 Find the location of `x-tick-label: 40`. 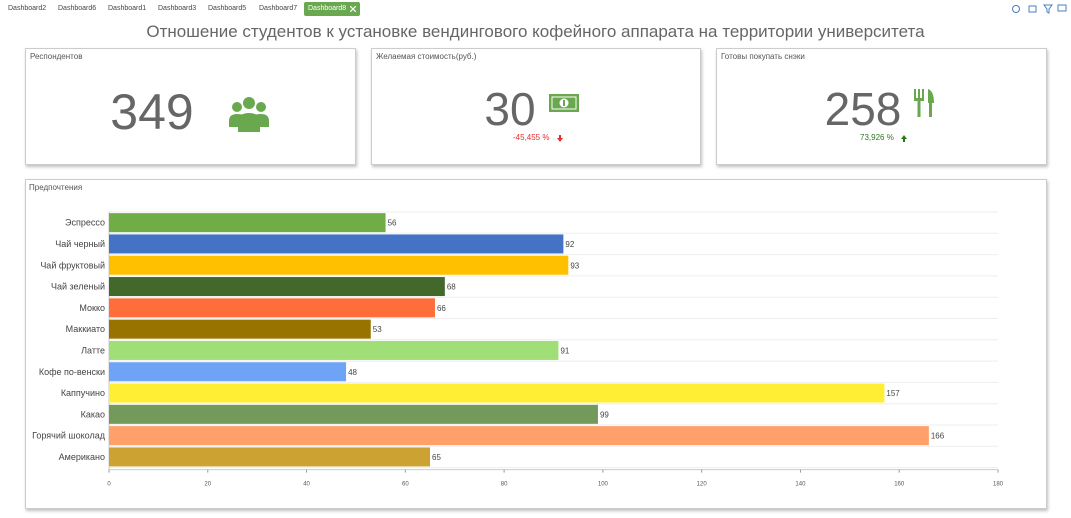

x-tick-label: 40 is located at coordinates (306, 485).